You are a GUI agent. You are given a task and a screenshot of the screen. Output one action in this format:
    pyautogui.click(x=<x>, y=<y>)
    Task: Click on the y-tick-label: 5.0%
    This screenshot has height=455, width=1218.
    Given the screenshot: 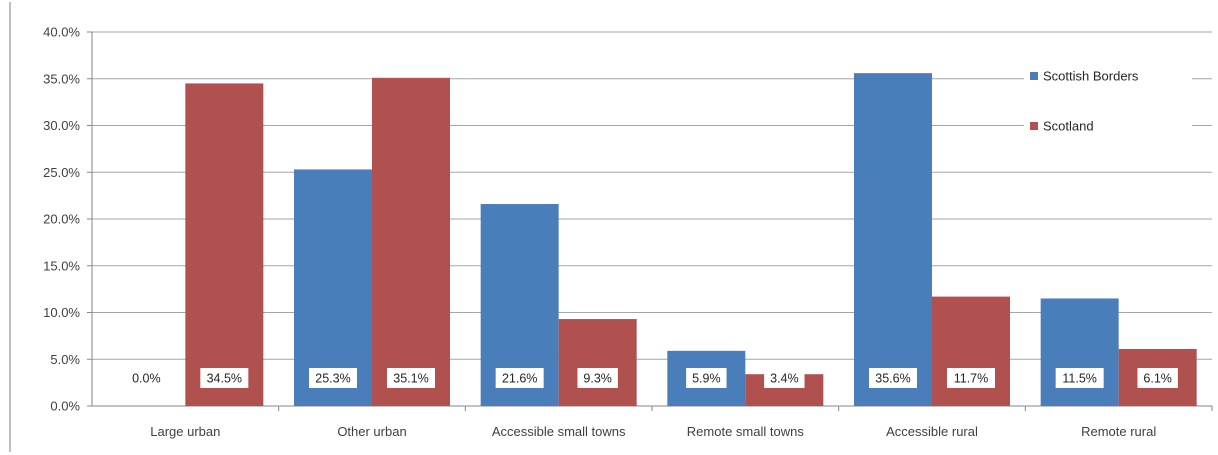 What is the action you would take?
    pyautogui.click(x=65, y=359)
    